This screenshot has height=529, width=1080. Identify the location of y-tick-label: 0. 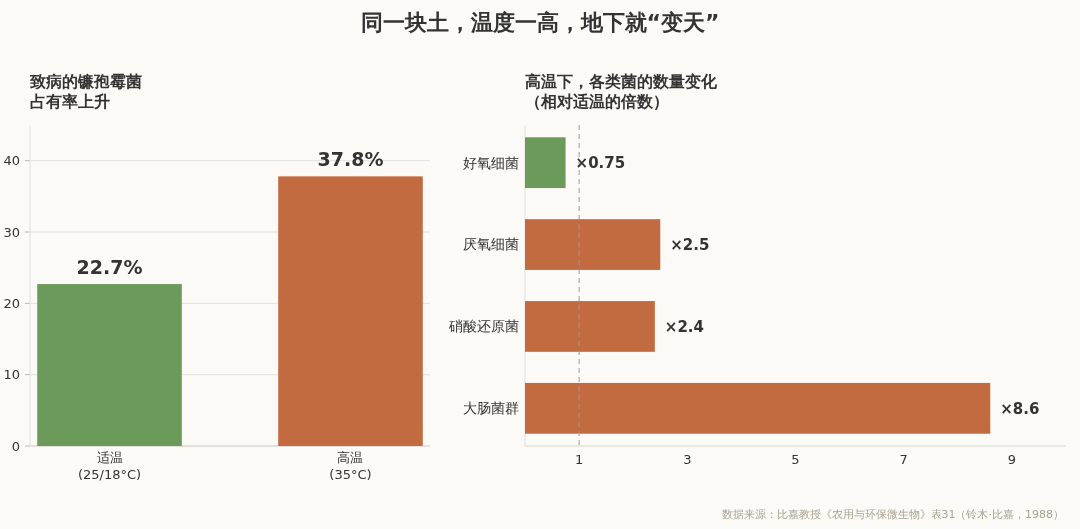
(15, 446).